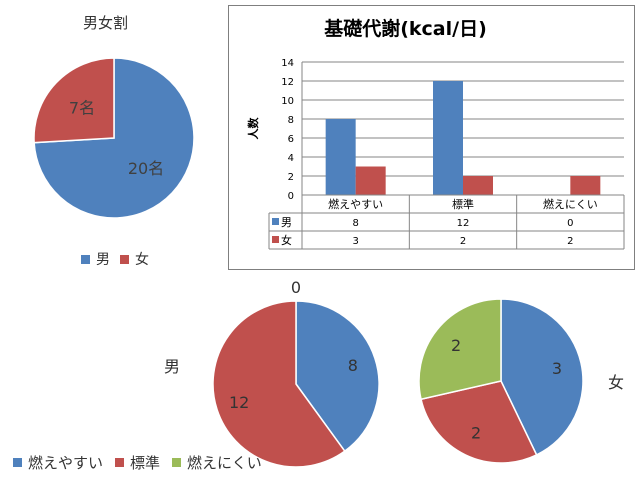  I want to click on table-category-label-2: 標準, so click(463, 204).